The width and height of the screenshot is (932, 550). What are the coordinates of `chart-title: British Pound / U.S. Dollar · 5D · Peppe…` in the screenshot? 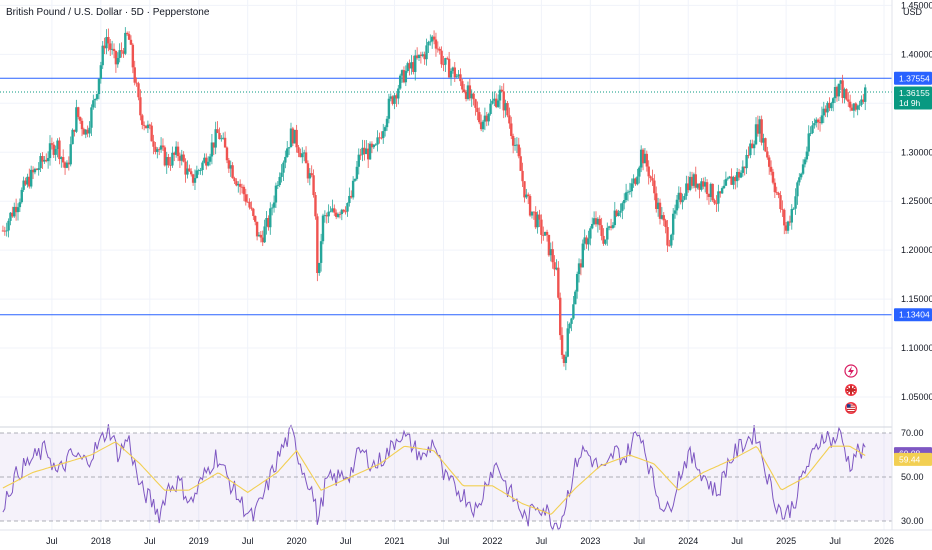 It's located at (108, 12).